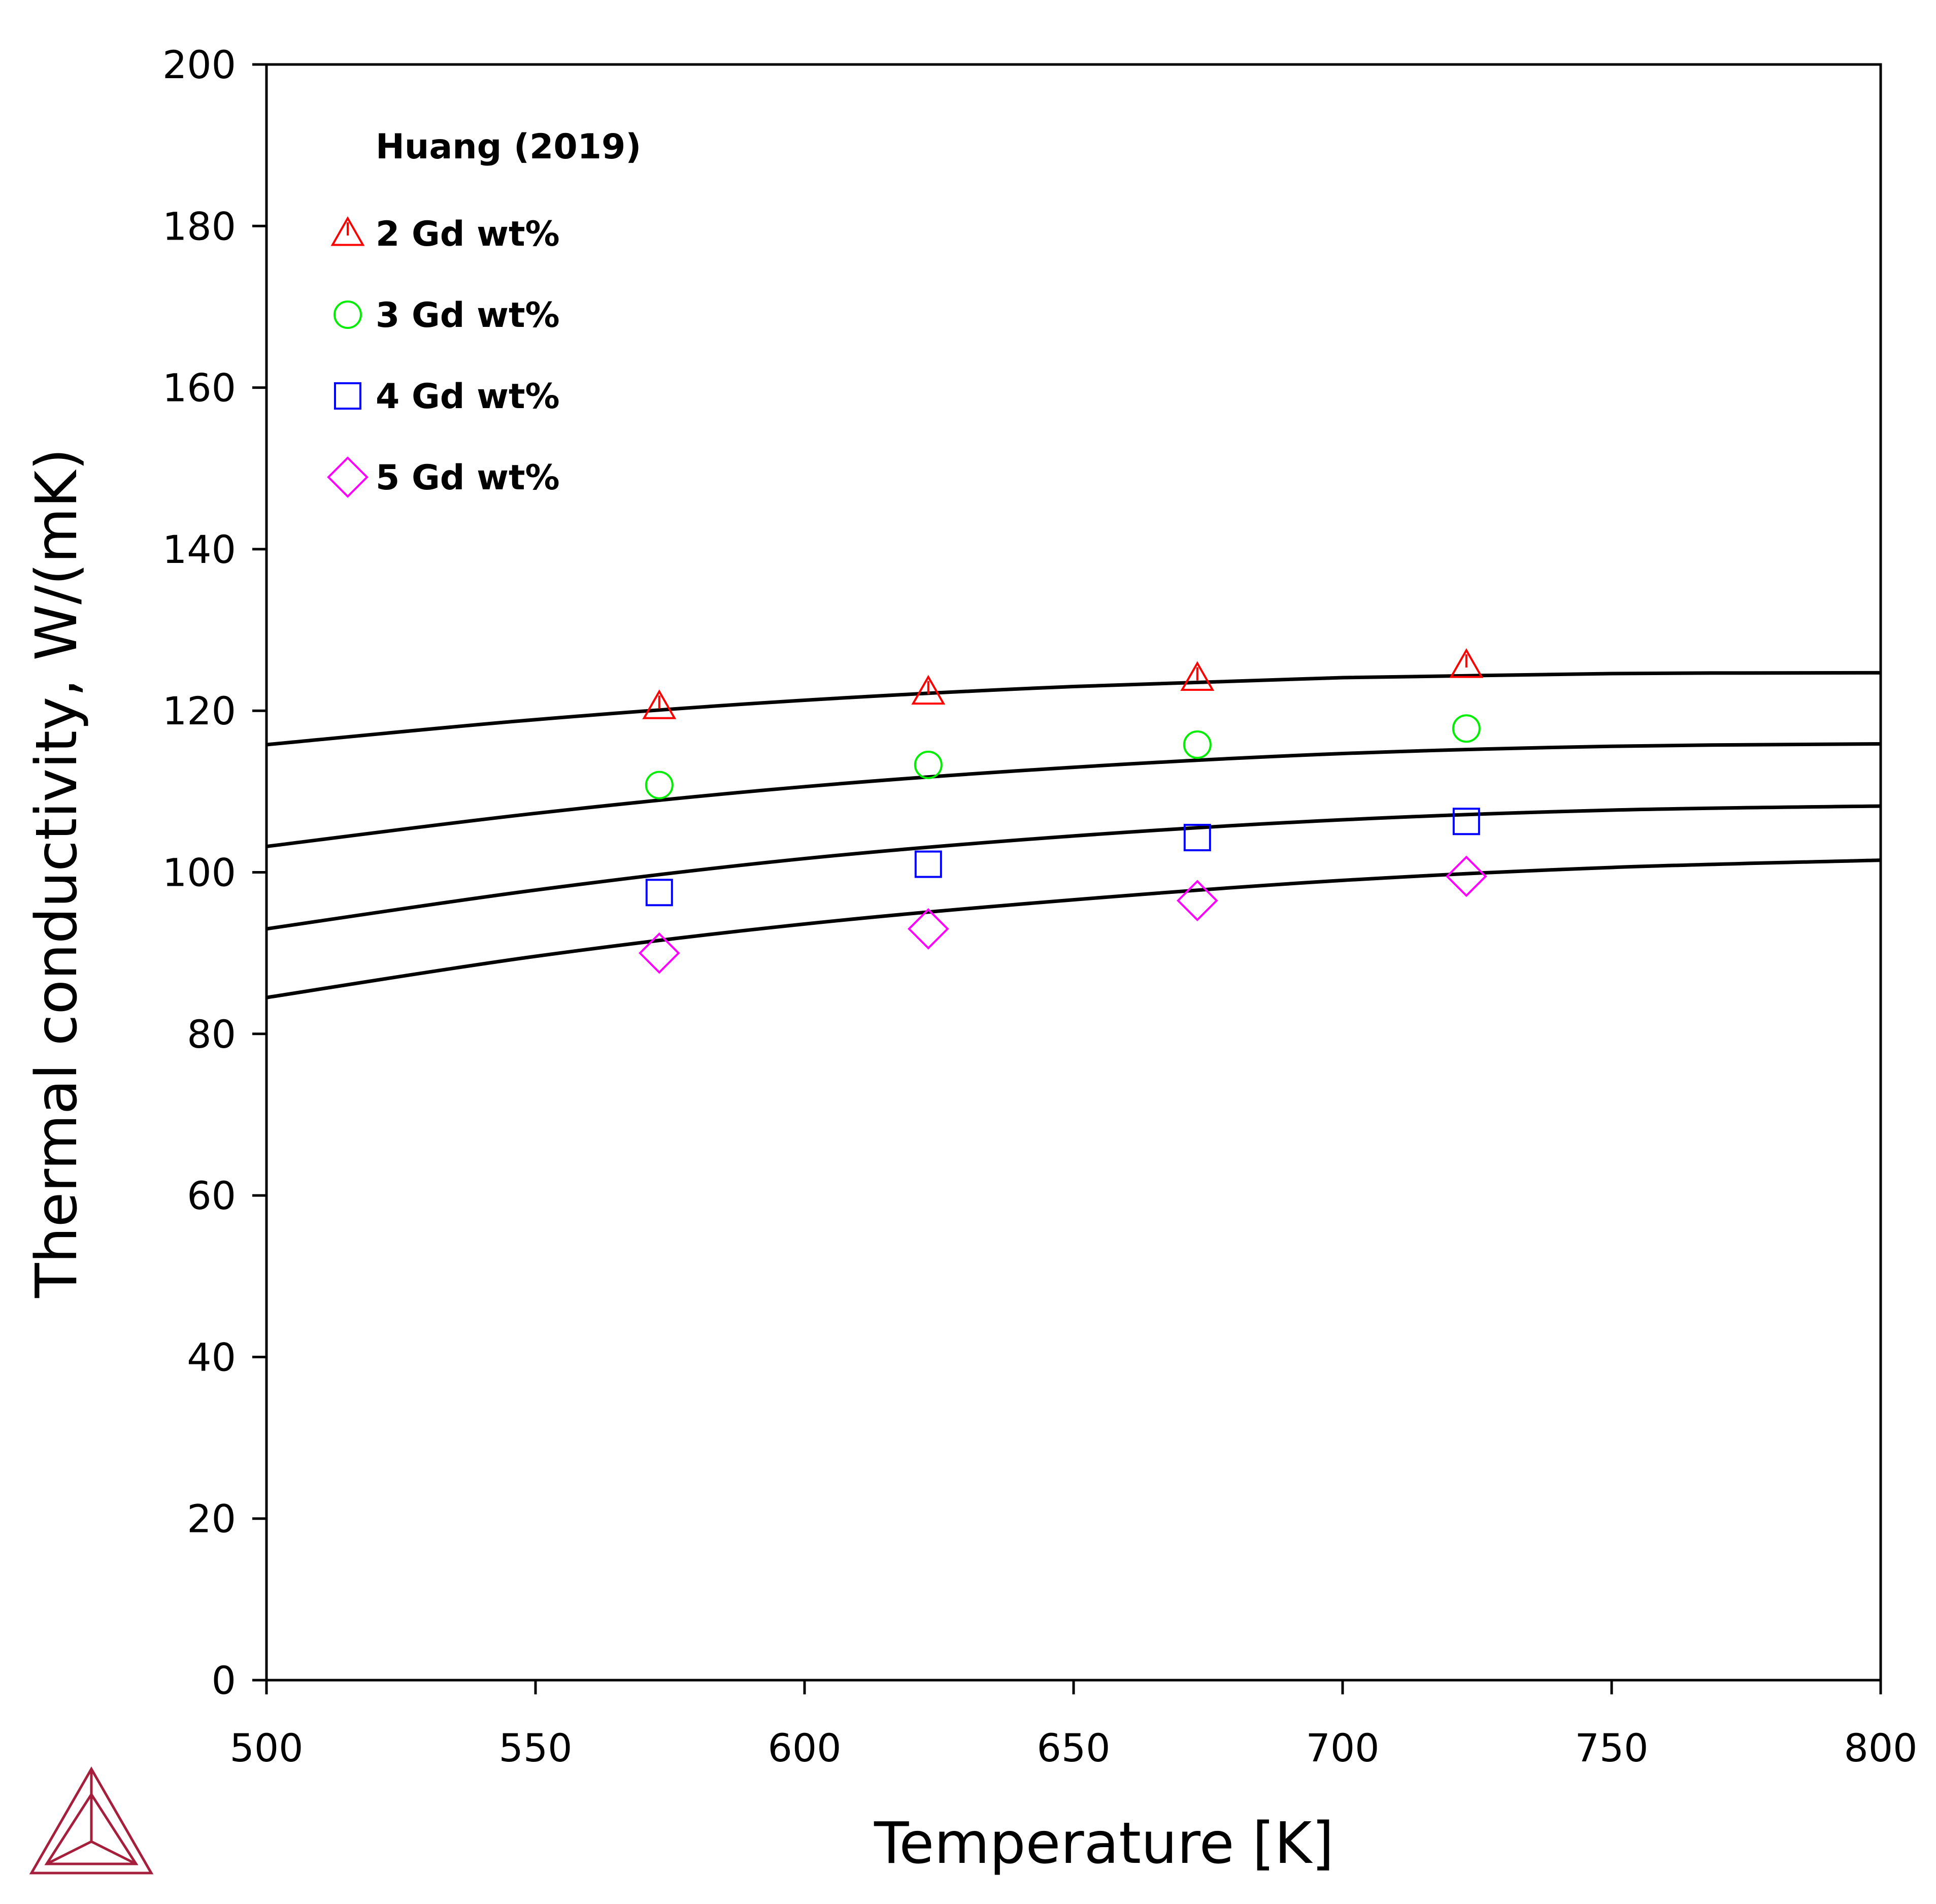 The image size is (1936, 1904). I want to click on y-axis-ticks: 0 20 40 60 80 100 120 140 160 180 200, so click(214, 872).